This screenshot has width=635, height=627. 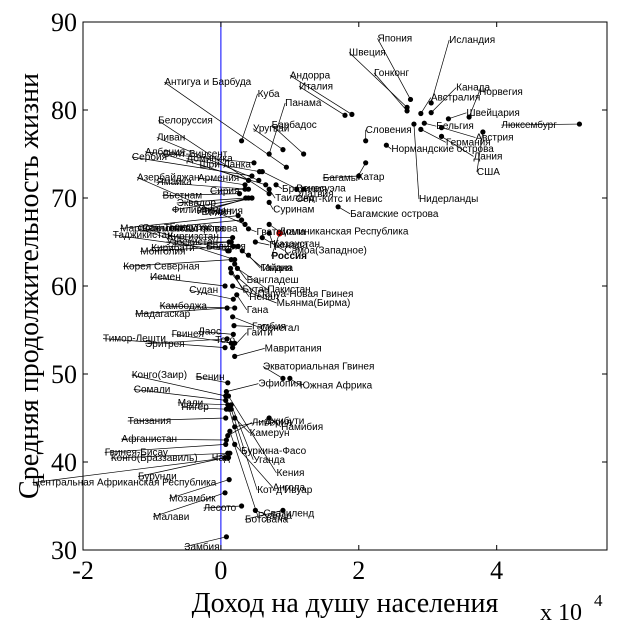 What do you see at coordinates (272, 423) in the screenshot?
I see `point-label: Либерия` at bounding box center [272, 423].